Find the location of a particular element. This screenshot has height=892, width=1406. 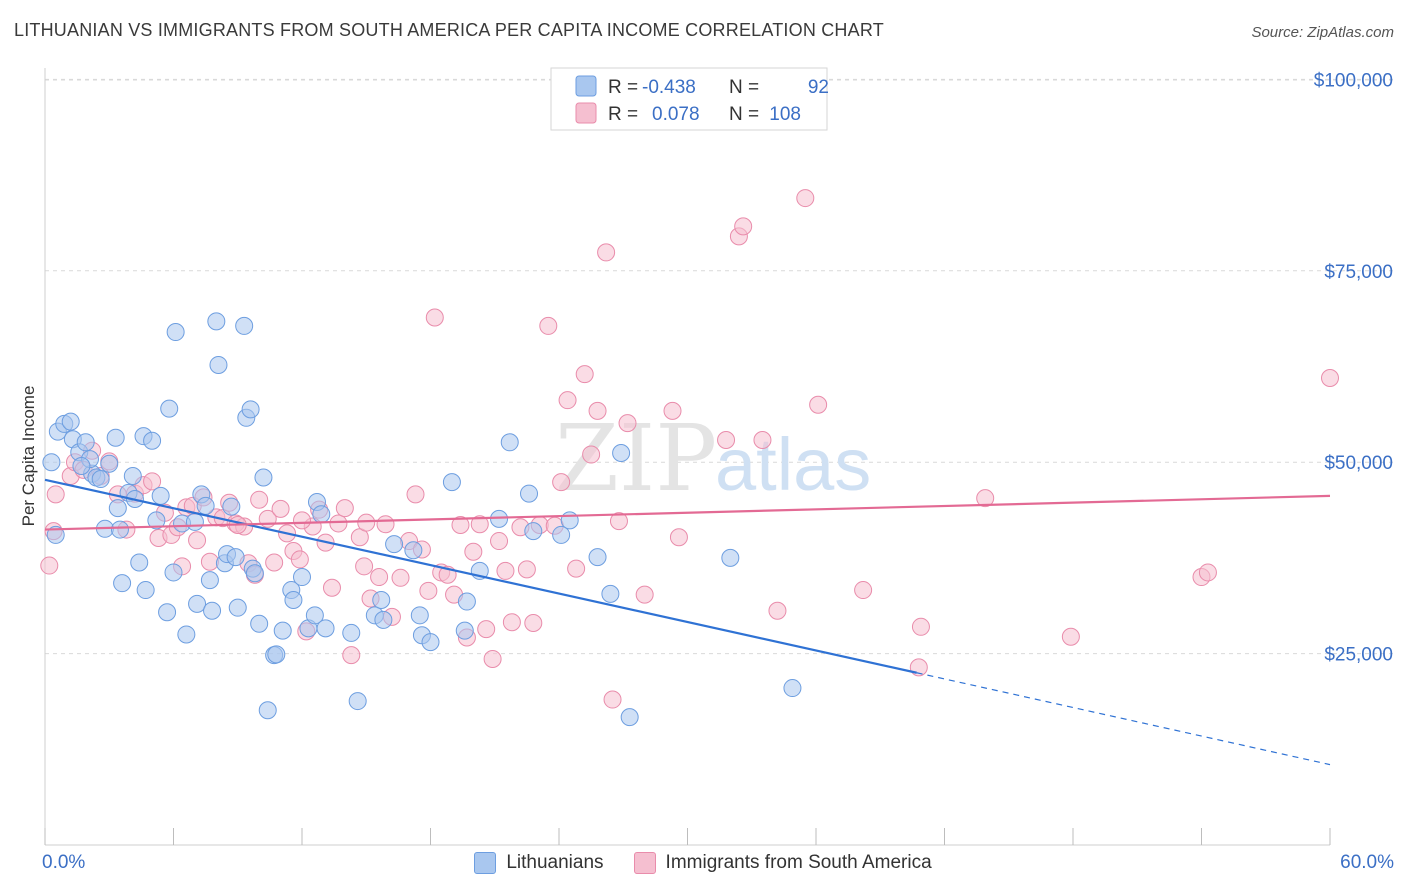

legend-r-label-1: R = is located at coordinates (623, 87).